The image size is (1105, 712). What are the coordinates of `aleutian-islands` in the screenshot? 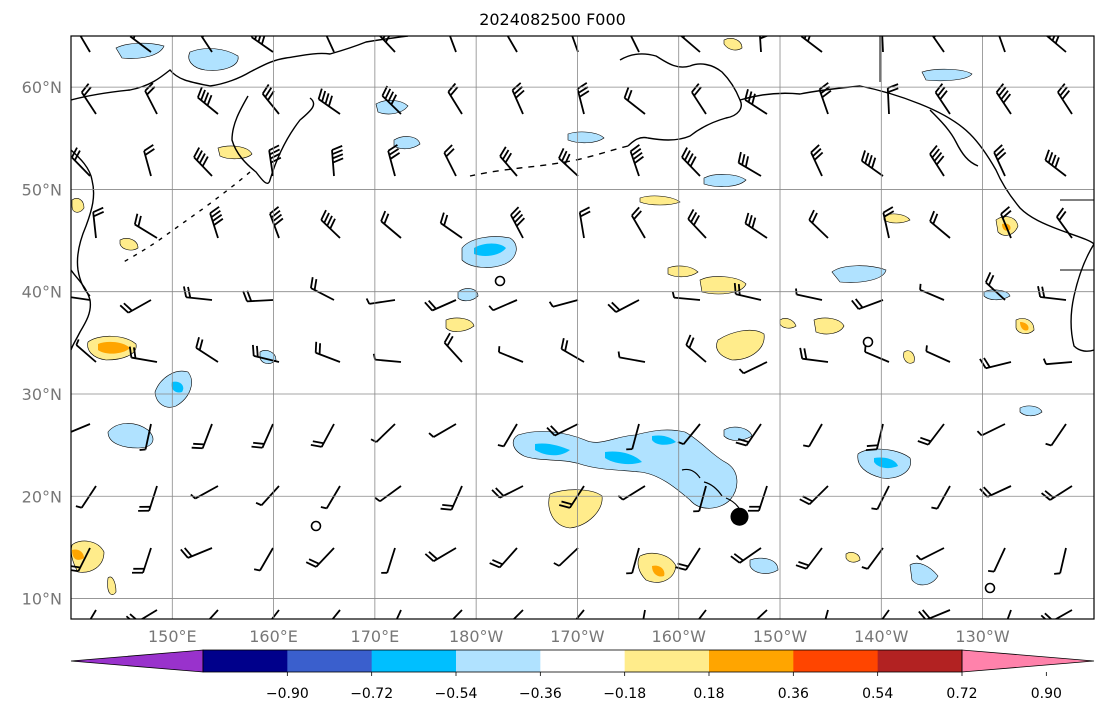 It's located at (549, 161).